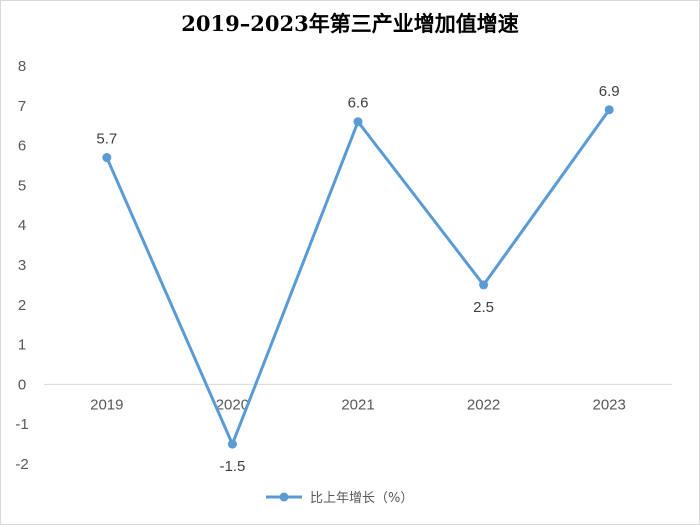  What do you see at coordinates (22, 146) in the screenshot?
I see `y-tick-label: 6` at bounding box center [22, 146].